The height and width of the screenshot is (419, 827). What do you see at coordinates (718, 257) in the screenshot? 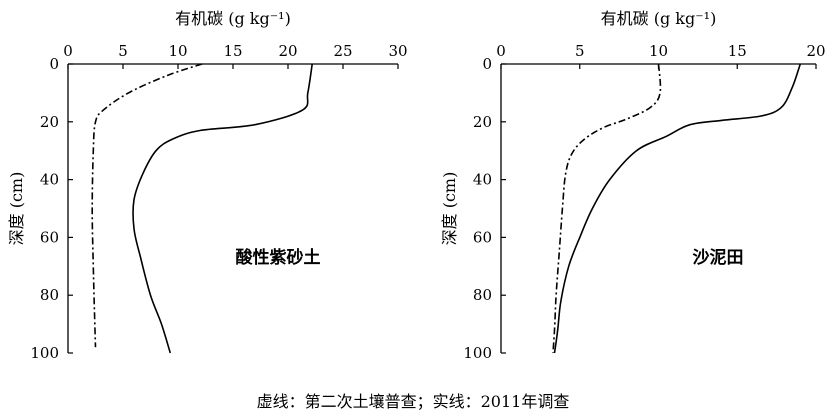
I see `soil-type-label: 沙泥田` at bounding box center [718, 257].